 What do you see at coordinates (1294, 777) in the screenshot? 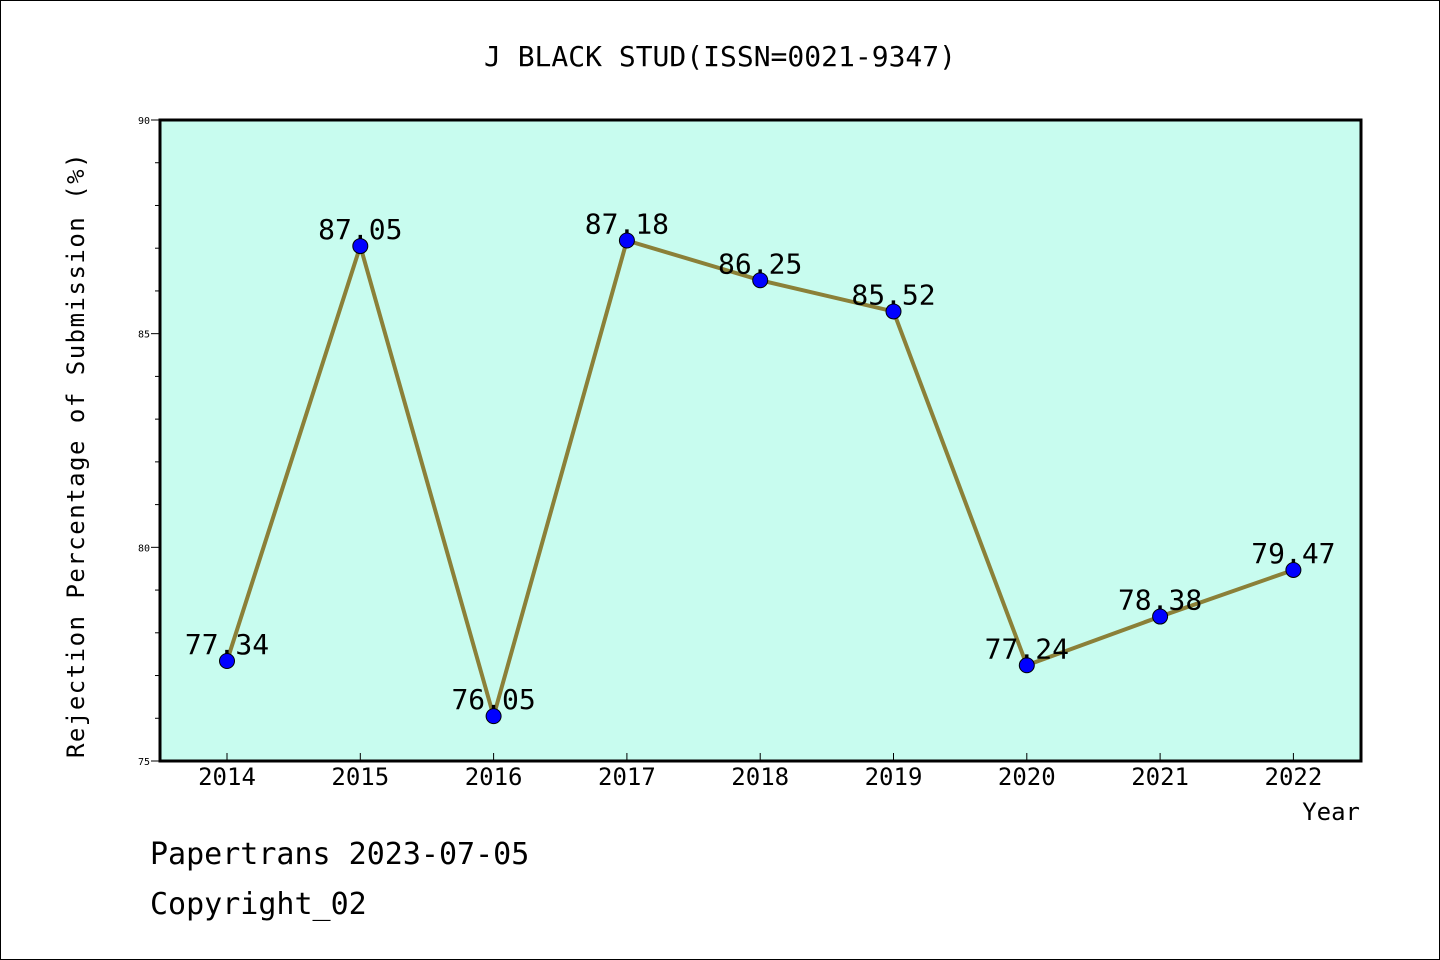
I see `x-tick-label: 2022` at bounding box center [1294, 777].